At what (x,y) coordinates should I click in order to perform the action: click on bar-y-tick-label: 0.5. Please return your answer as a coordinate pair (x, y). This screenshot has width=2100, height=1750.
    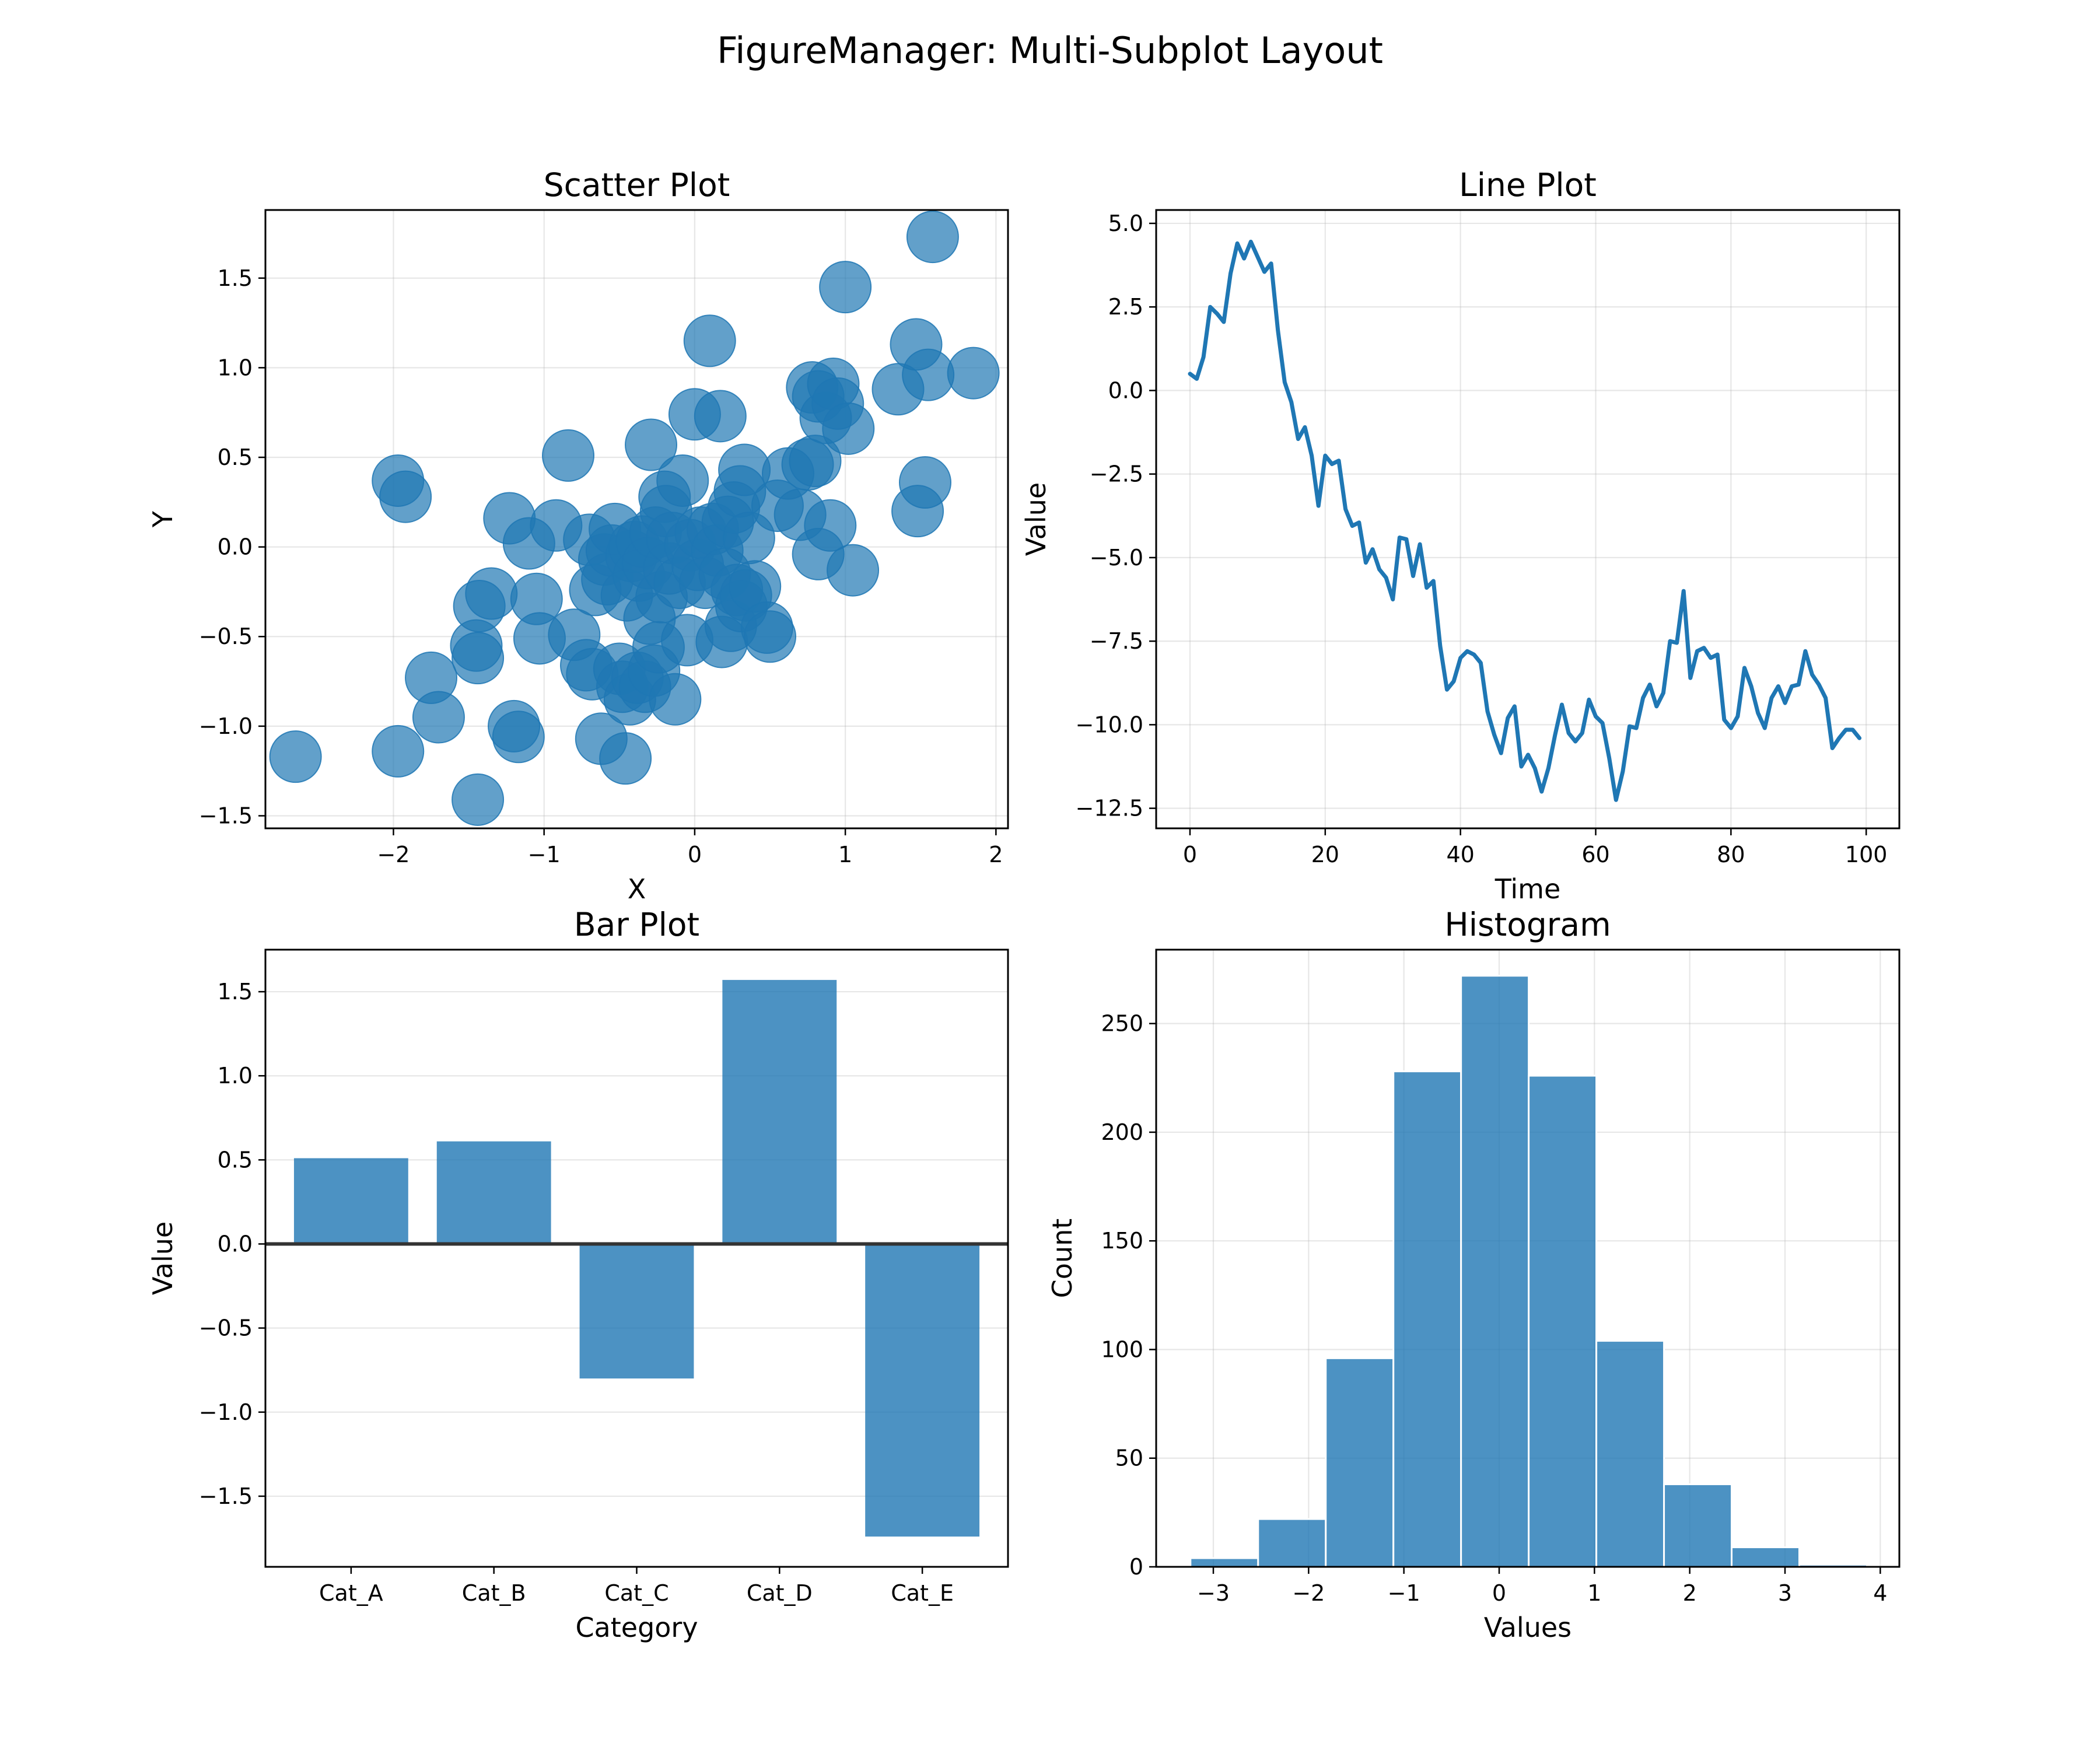
    Looking at the image, I should click on (235, 1159).